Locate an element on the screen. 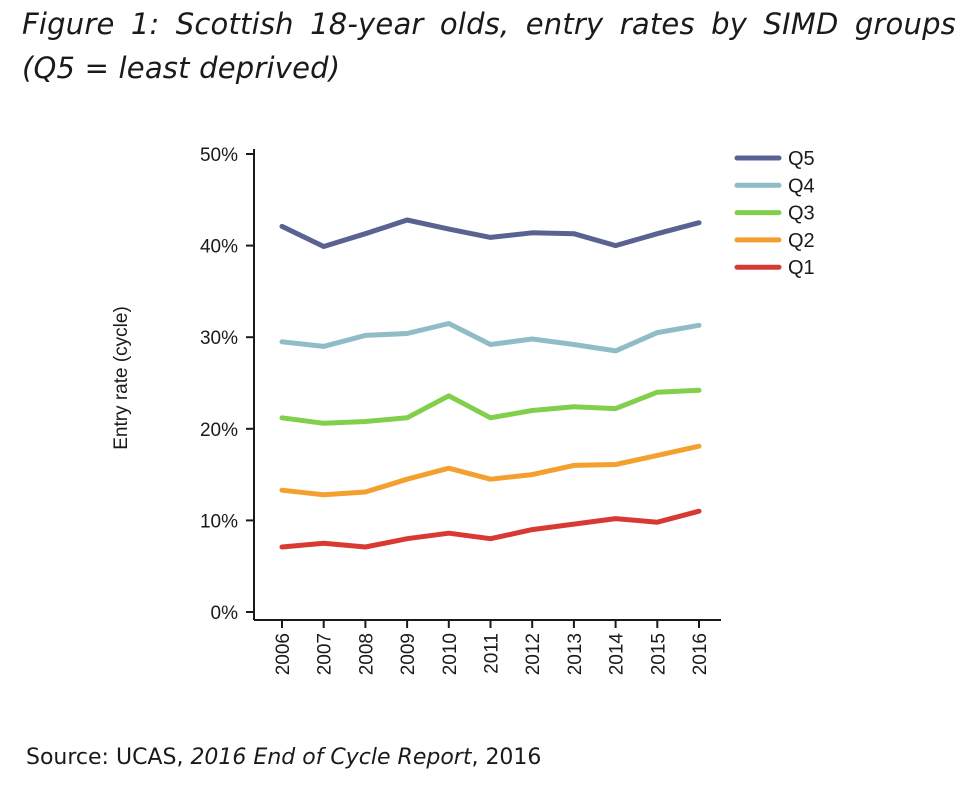  series-line-q2 is located at coordinates (490, 470).